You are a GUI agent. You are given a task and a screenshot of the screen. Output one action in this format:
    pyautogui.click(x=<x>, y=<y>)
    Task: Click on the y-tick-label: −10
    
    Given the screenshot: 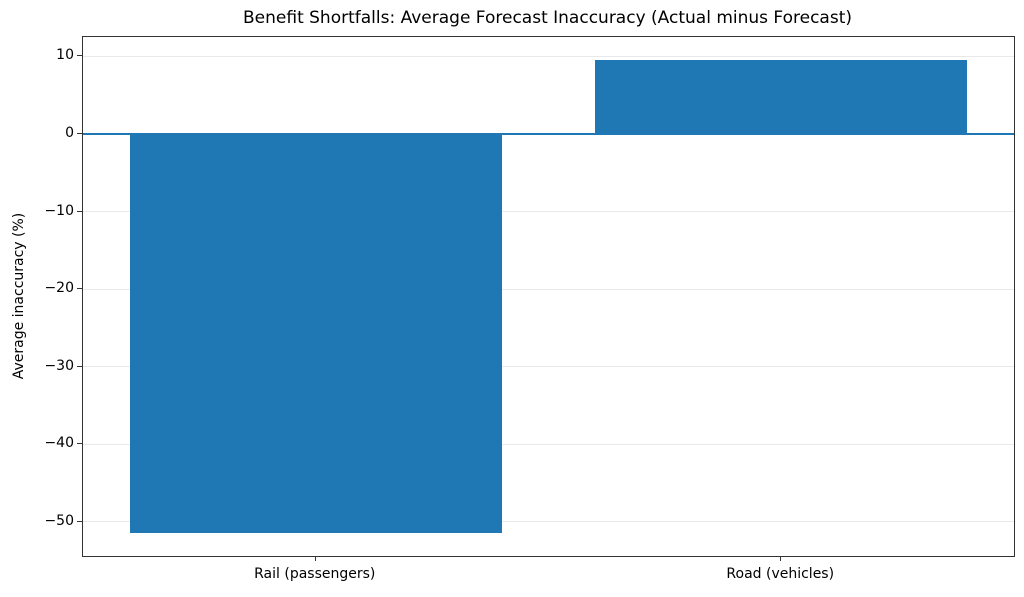 What is the action you would take?
    pyautogui.click(x=59, y=210)
    